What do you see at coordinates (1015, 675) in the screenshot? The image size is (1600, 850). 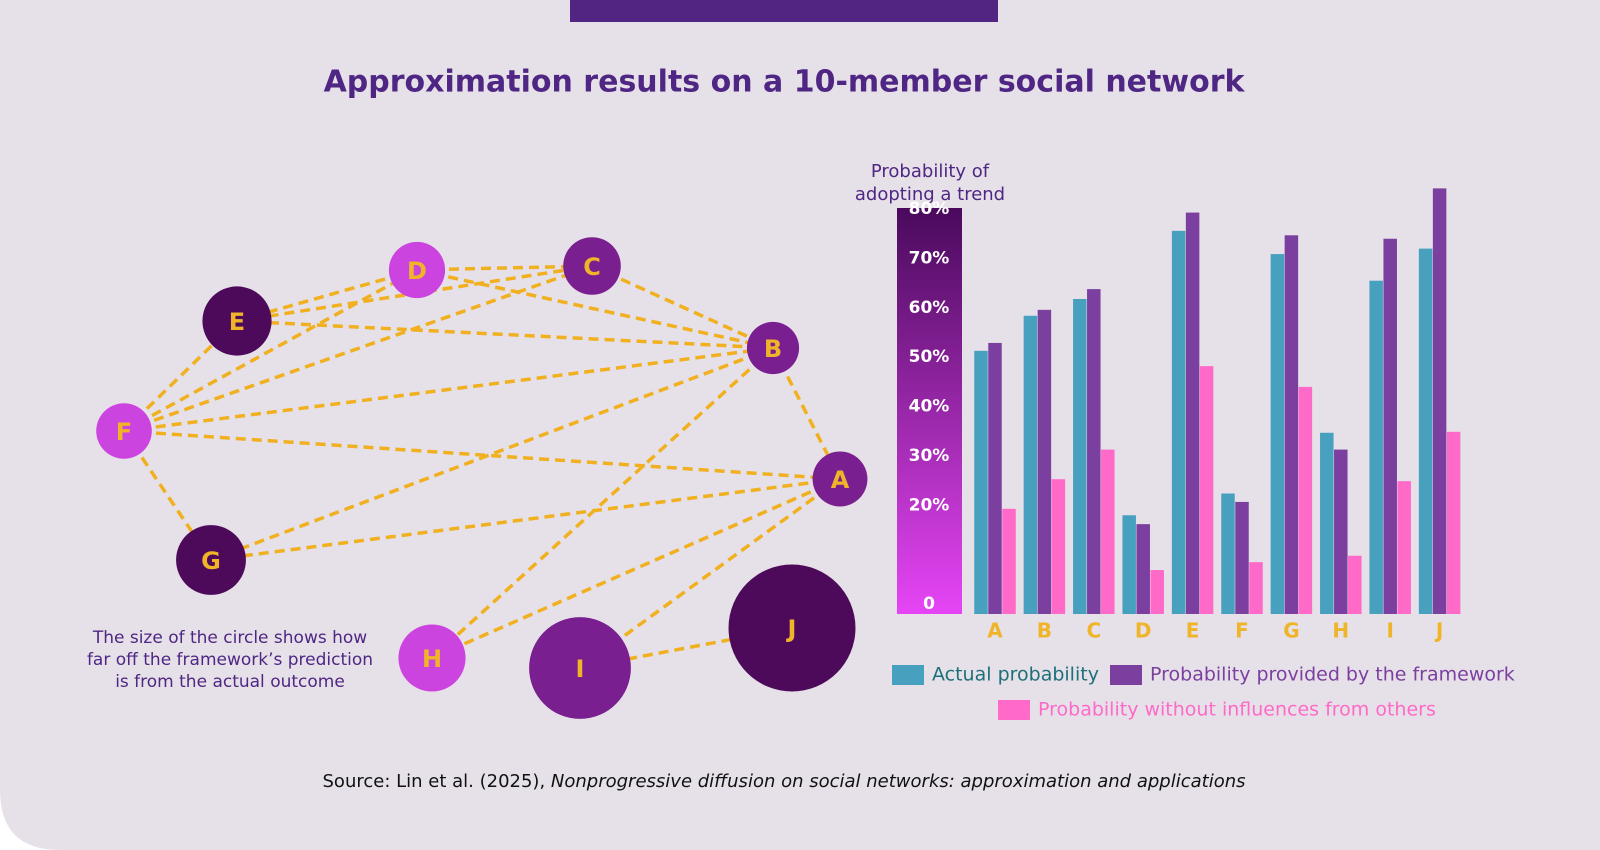 I see `legend-label: Actual probability` at bounding box center [1015, 675].